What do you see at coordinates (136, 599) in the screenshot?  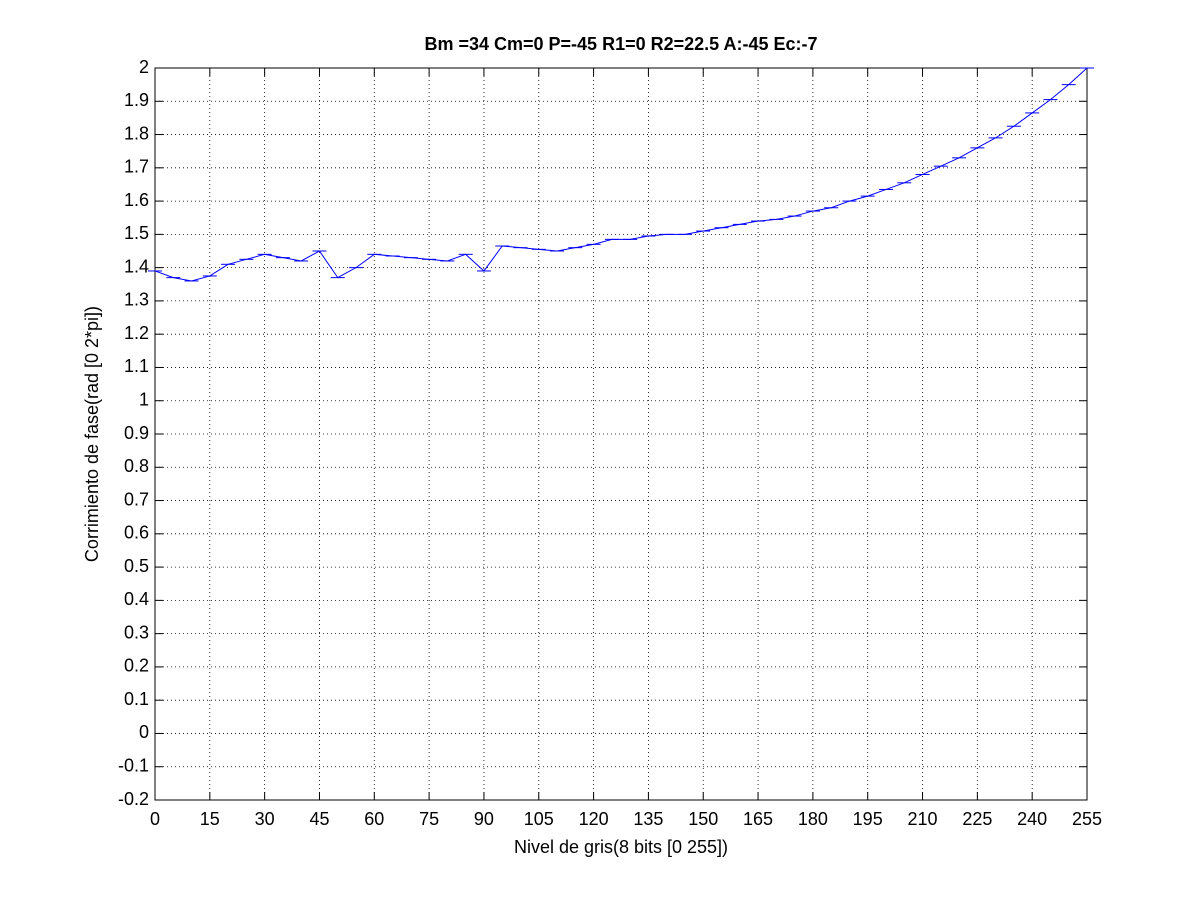 I see `y-tick-label: 0.4` at bounding box center [136, 599].